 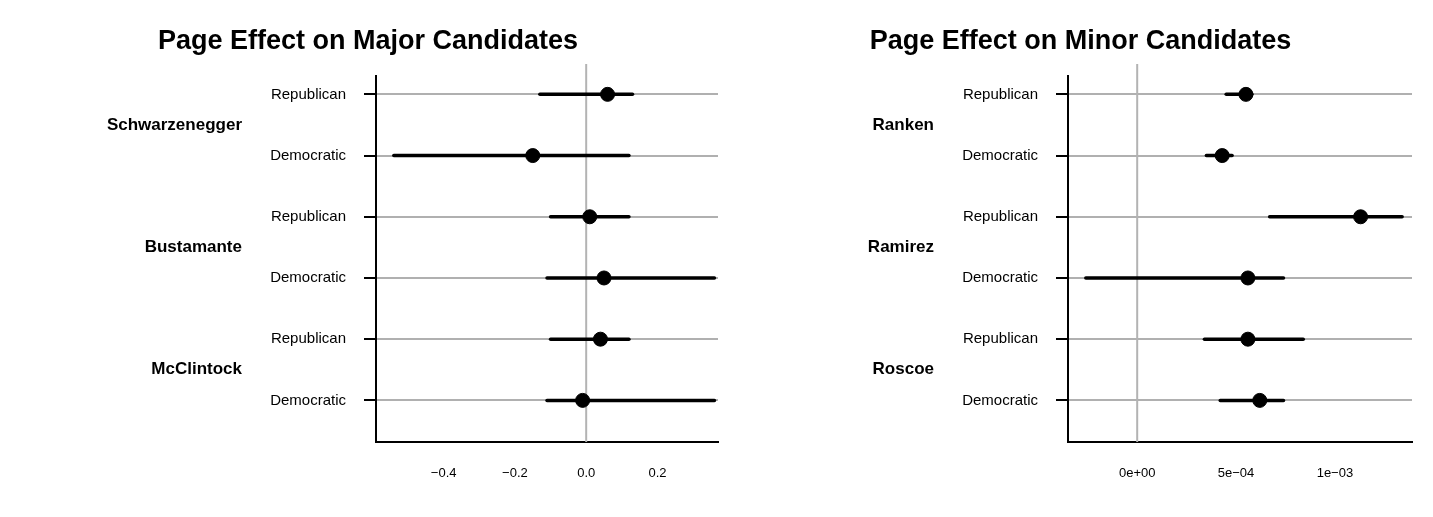 What do you see at coordinates (900, 247) in the screenshot?
I see `text: Ramirez` at bounding box center [900, 247].